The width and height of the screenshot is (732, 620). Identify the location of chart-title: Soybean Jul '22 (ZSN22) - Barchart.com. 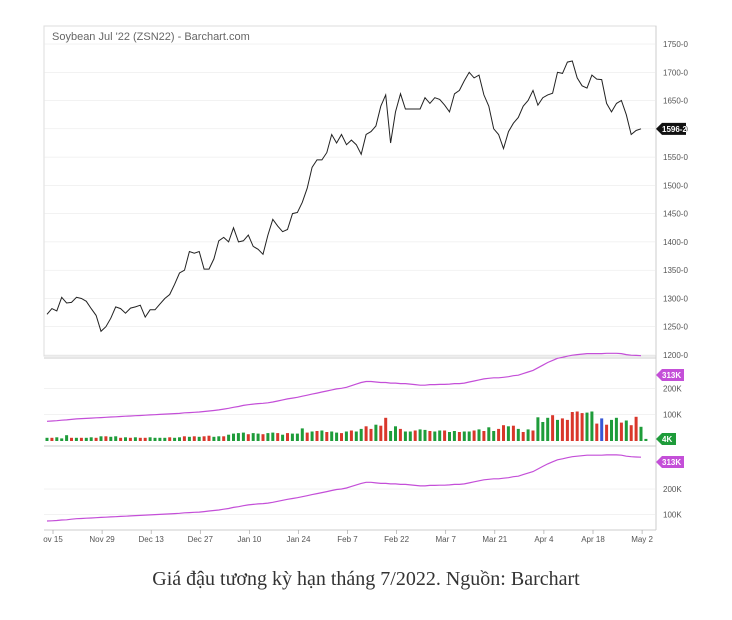
(151, 37).